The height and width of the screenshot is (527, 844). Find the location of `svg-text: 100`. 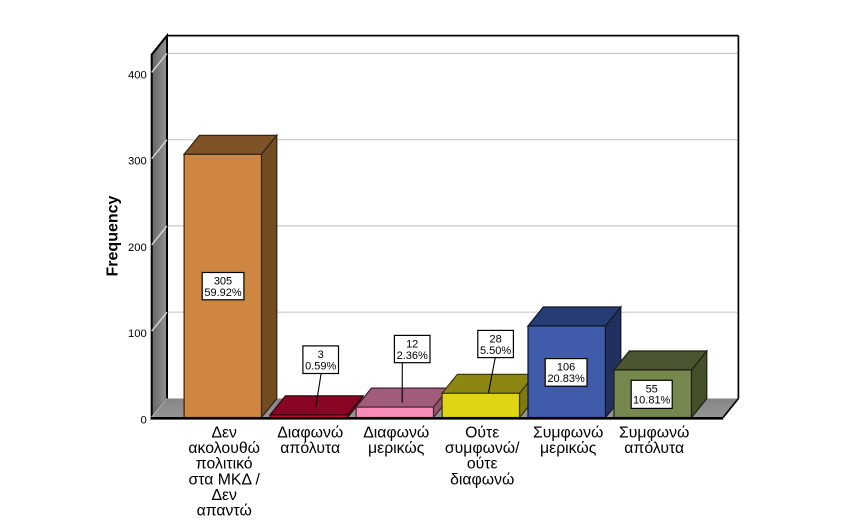

svg-text: 100 is located at coordinates (137, 334).